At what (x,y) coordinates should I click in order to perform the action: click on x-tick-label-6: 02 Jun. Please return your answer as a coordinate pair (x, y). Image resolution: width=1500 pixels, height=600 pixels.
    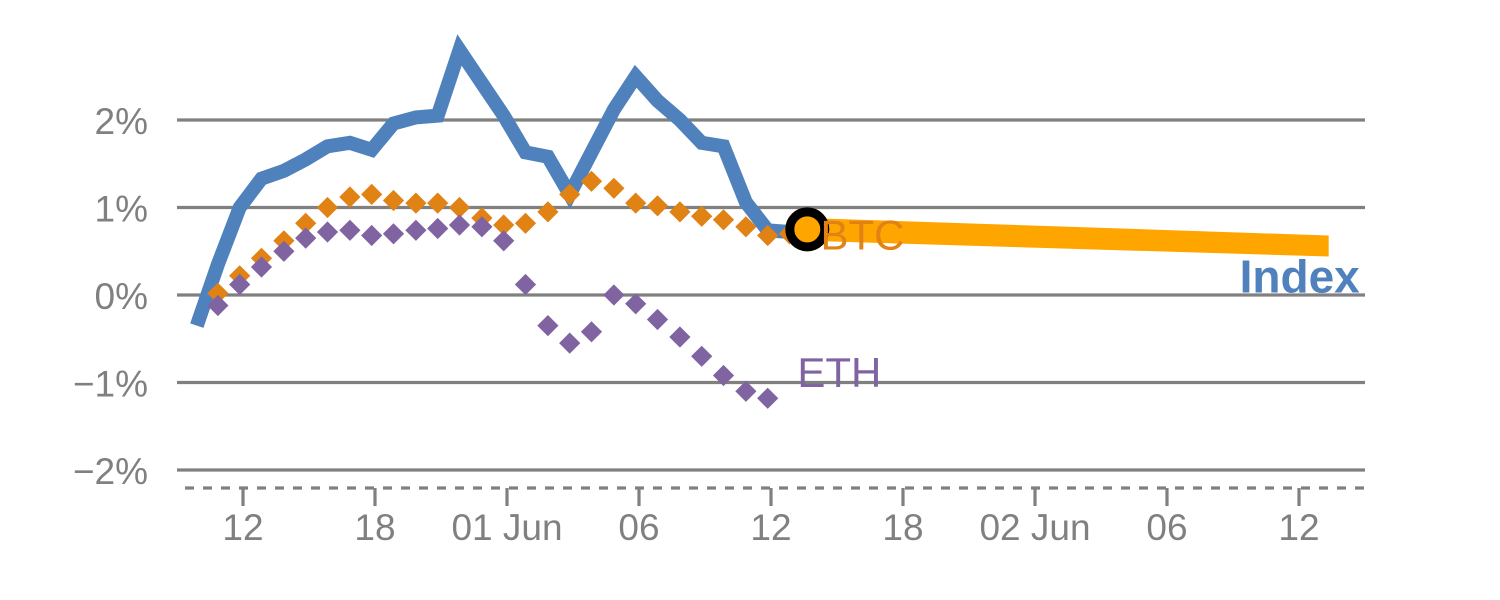
    Looking at the image, I should click on (1034, 527).